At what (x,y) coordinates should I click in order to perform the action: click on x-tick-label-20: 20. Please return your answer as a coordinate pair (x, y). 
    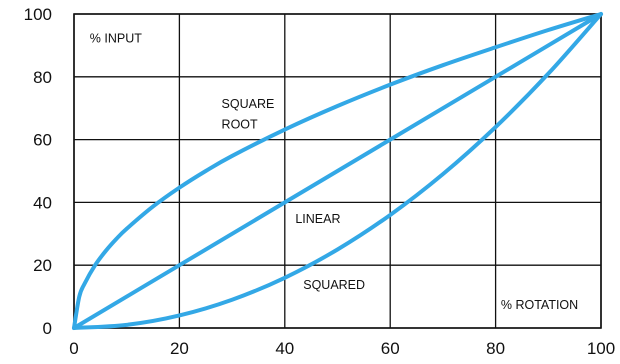
    Looking at the image, I should click on (179, 348).